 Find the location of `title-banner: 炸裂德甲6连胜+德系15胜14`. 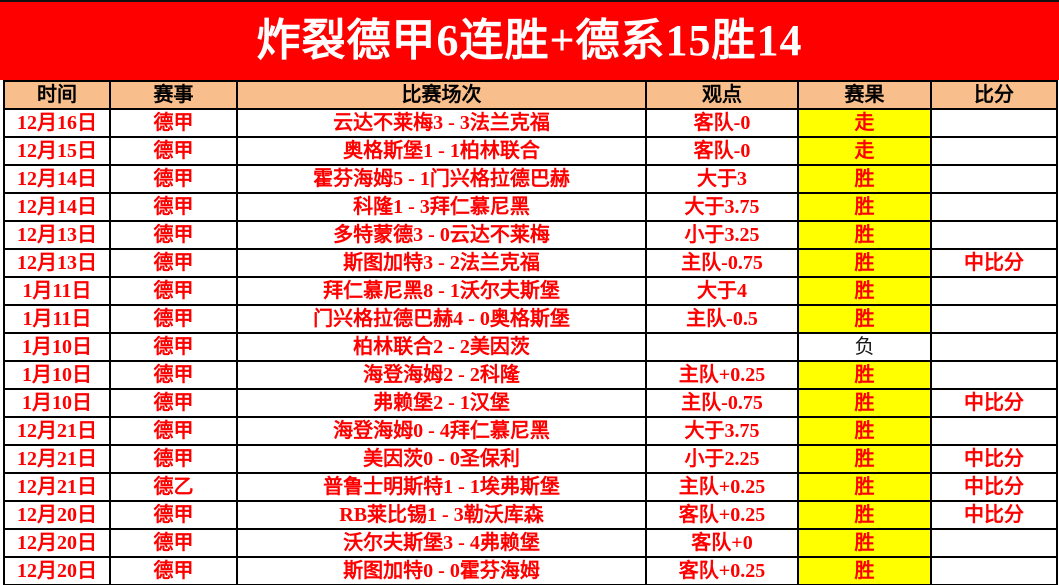

title-banner: 炸裂德甲6连胜+德系15胜14 is located at coordinates (529, 41).